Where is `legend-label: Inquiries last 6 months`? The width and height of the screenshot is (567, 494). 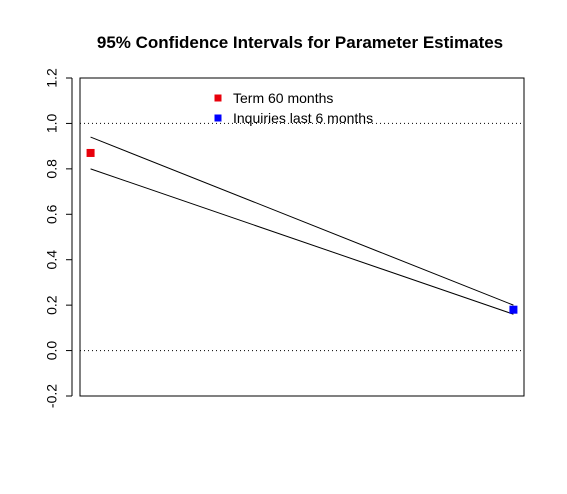
legend-label: Inquiries last 6 months is located at coordinates (303, 118).